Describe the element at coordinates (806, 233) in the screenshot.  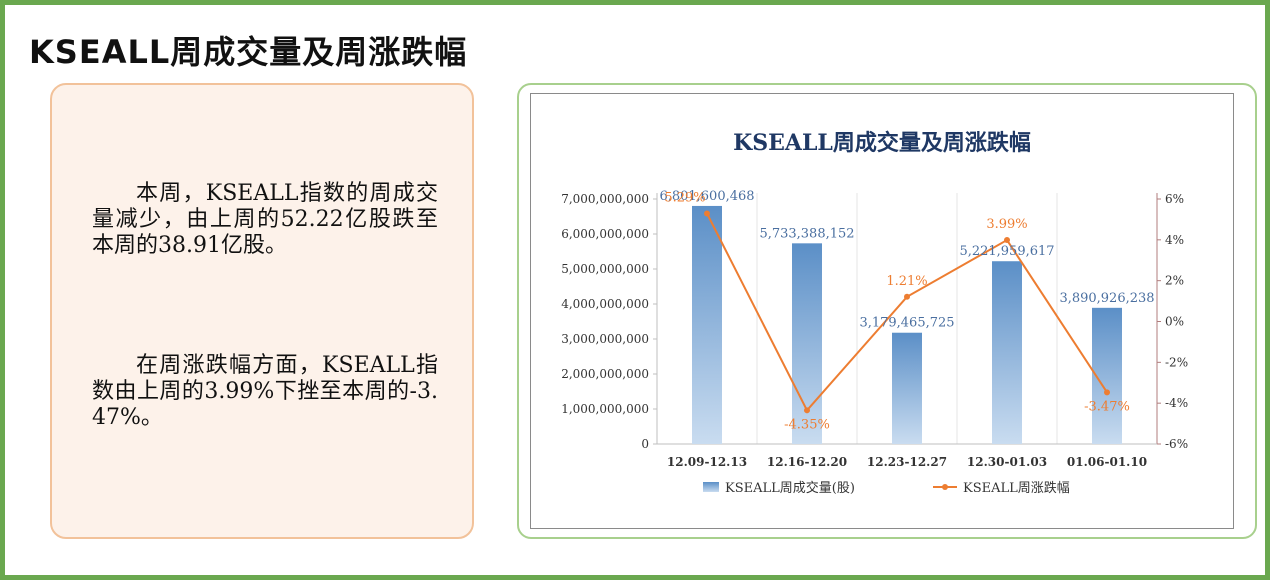
I see `bar-data-label: 5,733,388,152` at that location.